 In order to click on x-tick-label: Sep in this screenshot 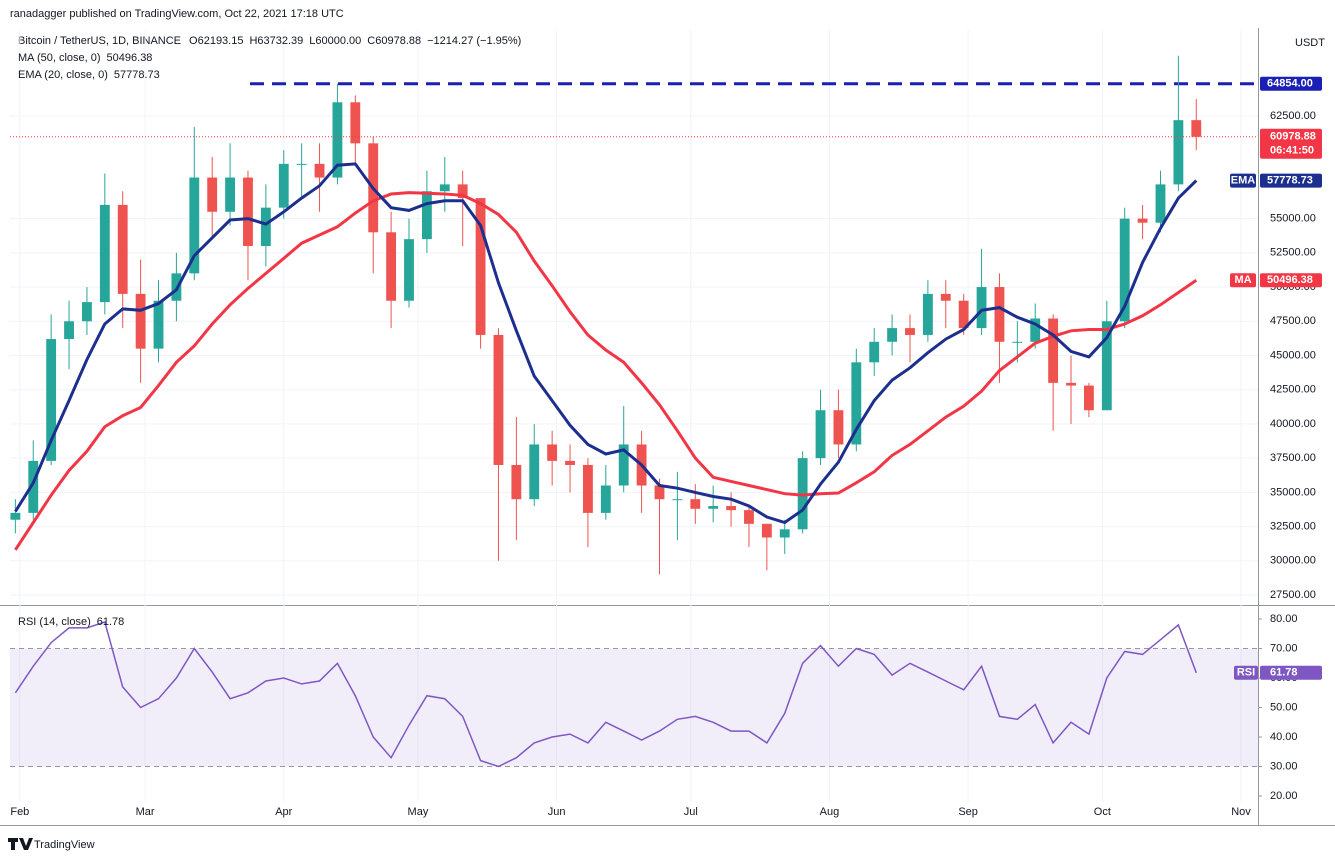, I will do `click(968, 812)`.